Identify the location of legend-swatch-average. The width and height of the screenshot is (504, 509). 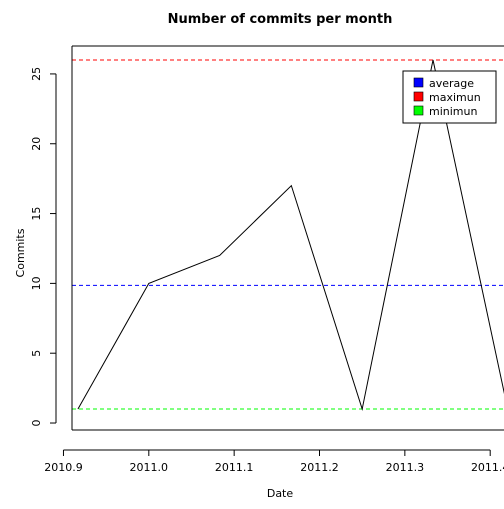
(418, 82).